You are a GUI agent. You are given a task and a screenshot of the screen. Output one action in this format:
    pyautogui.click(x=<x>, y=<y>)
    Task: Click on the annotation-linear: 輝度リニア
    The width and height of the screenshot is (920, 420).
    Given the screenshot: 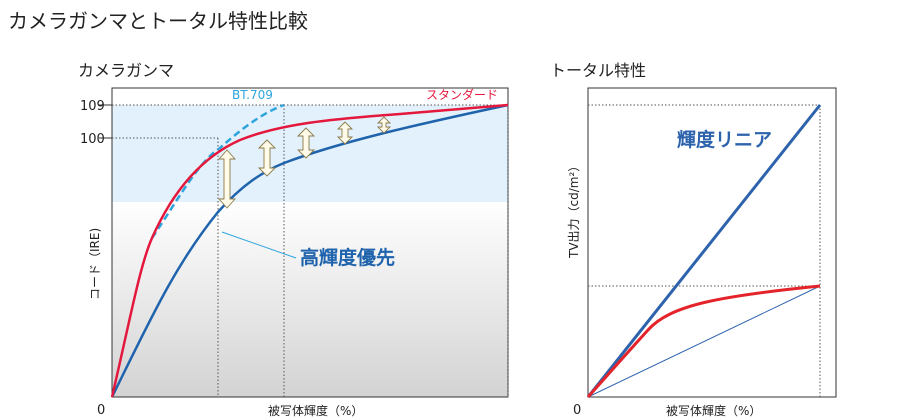 What is the action you would take?
    pyautogui.click(x=724, y=139)
    